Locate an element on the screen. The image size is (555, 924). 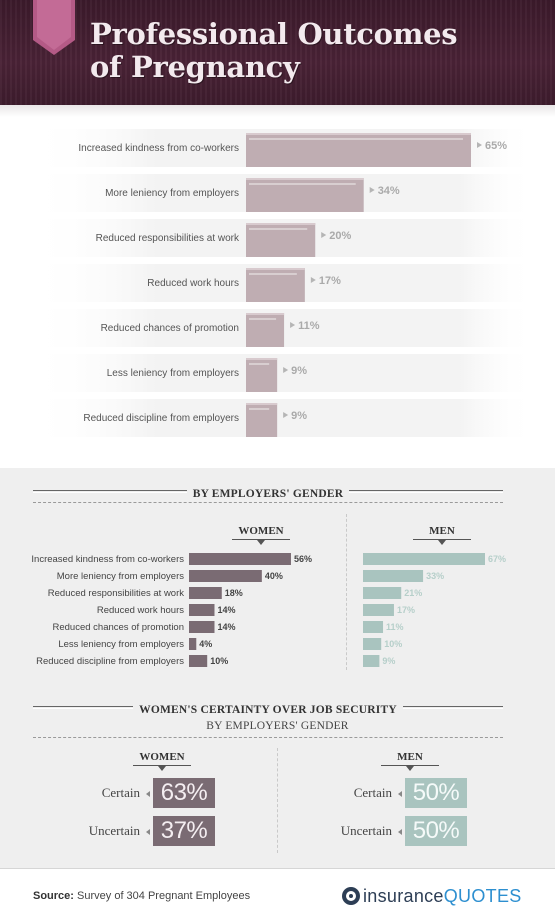
women-uncertain-label: Uncertain is located at coordinates (114, 830).